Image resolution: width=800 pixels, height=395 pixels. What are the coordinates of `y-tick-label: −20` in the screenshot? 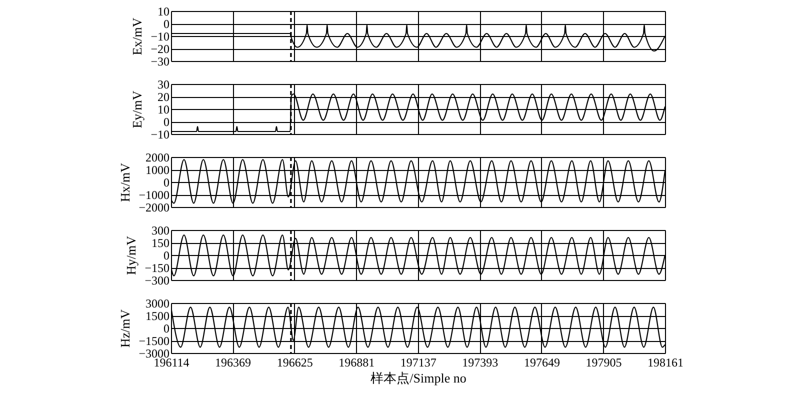 It's located at (160, 49).